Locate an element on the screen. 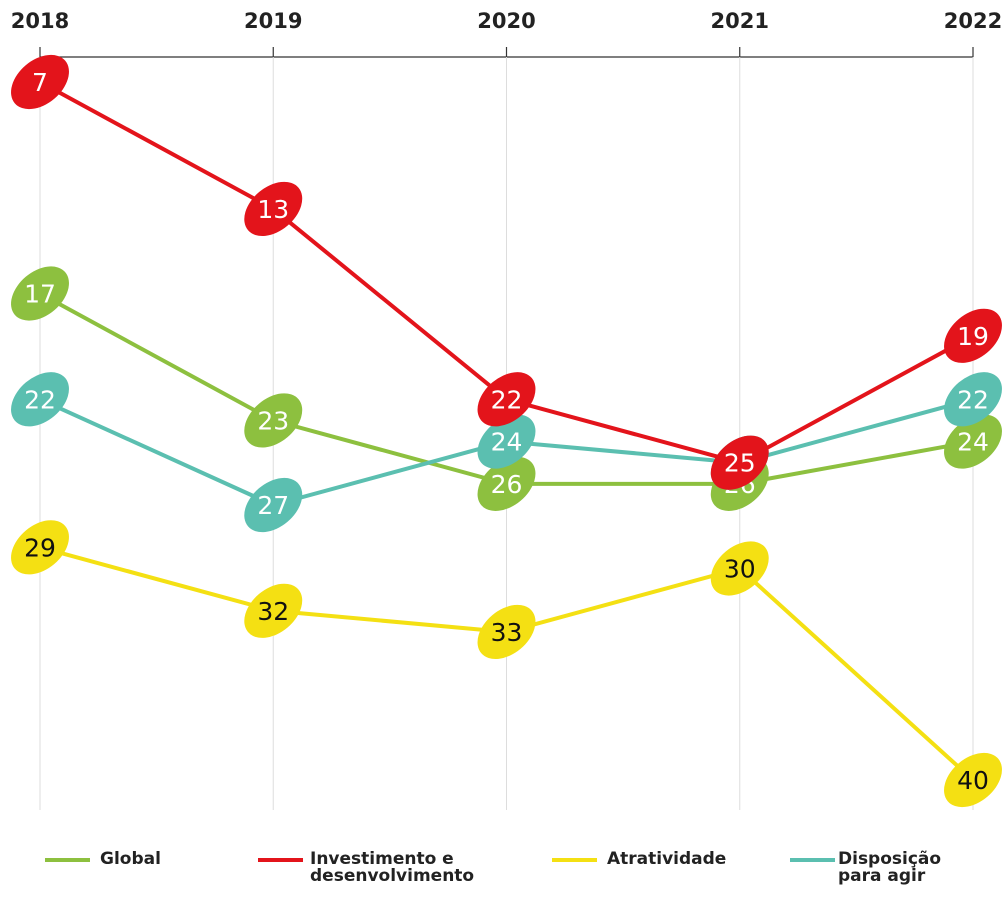  data-label: 19 is located at coordinates (973, 336).